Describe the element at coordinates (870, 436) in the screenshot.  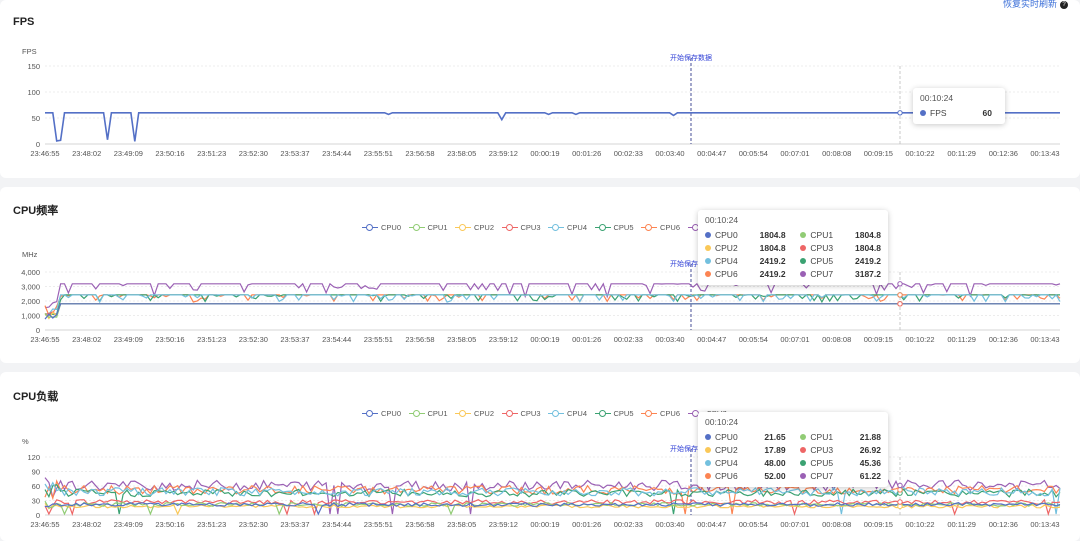
I see `tooltip-series-value: 21.88` at that location.